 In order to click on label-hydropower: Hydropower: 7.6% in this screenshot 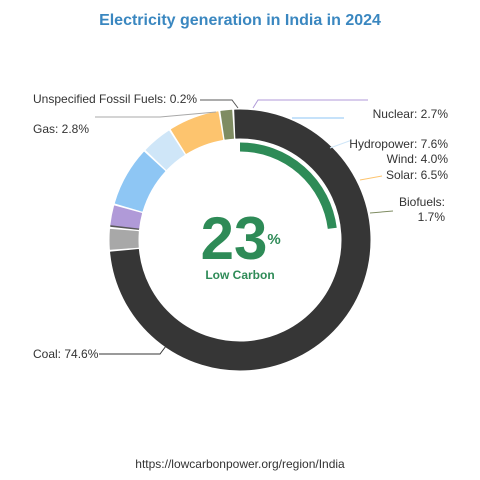, I will do `click(398, 144)`.